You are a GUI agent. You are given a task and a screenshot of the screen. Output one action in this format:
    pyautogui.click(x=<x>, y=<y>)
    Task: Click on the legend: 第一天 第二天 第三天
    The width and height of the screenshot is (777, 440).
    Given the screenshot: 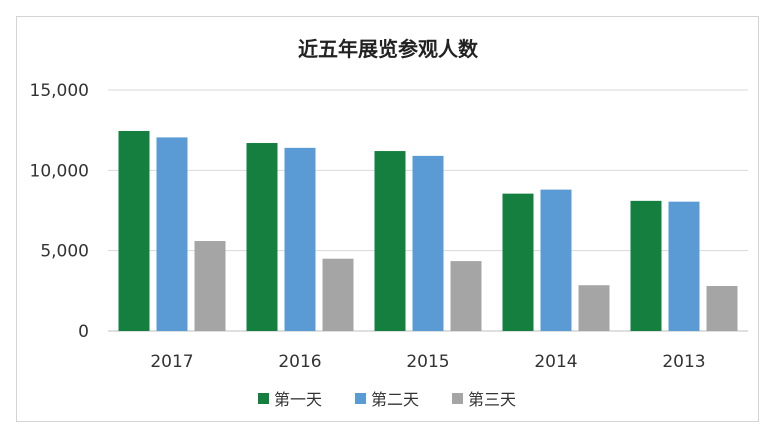 What is the action you would take?
    pyautogui.click(x=387, y=399)
    